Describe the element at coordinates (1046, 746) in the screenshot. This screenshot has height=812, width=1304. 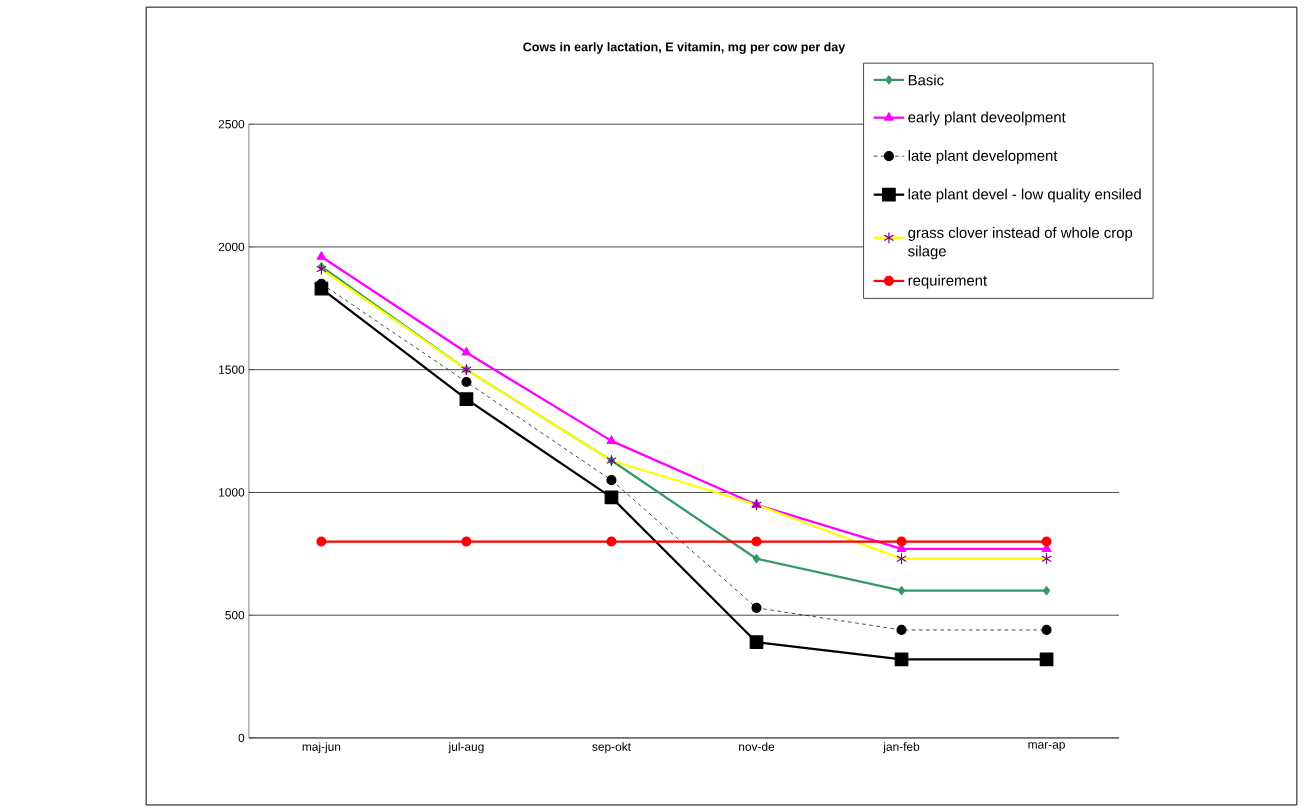
I see `x-tick-label: mar-ap` at that location.